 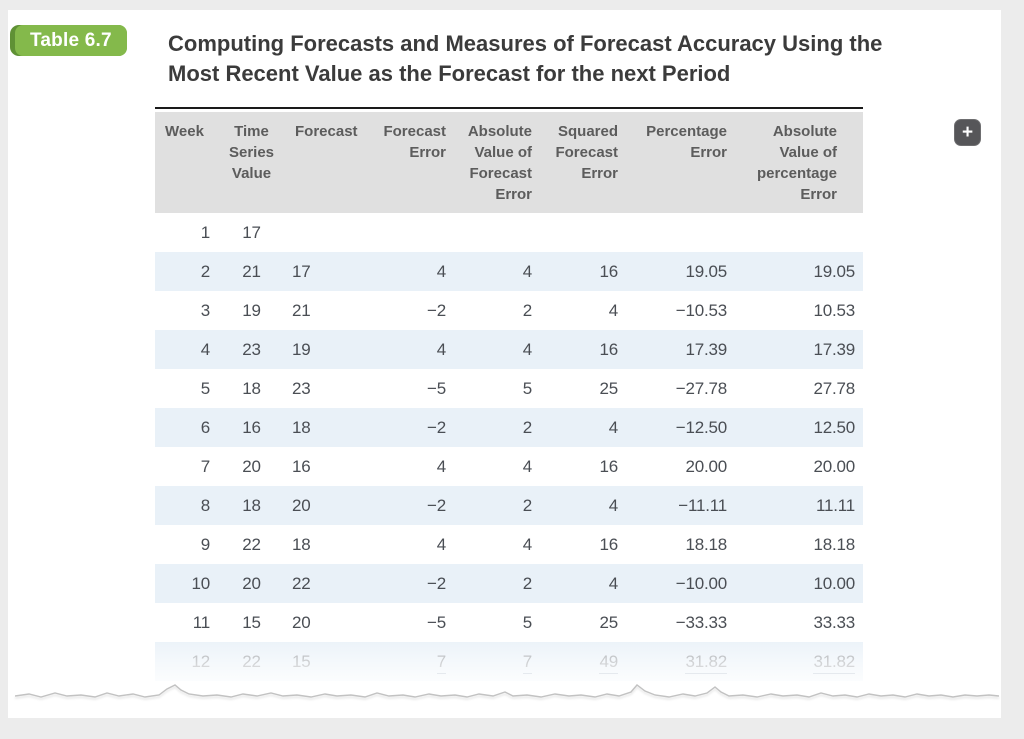 What do you see at coordinates (186, 427) in the screenshot?
I see `table-cell: 6` at bounding box center [186, 427].